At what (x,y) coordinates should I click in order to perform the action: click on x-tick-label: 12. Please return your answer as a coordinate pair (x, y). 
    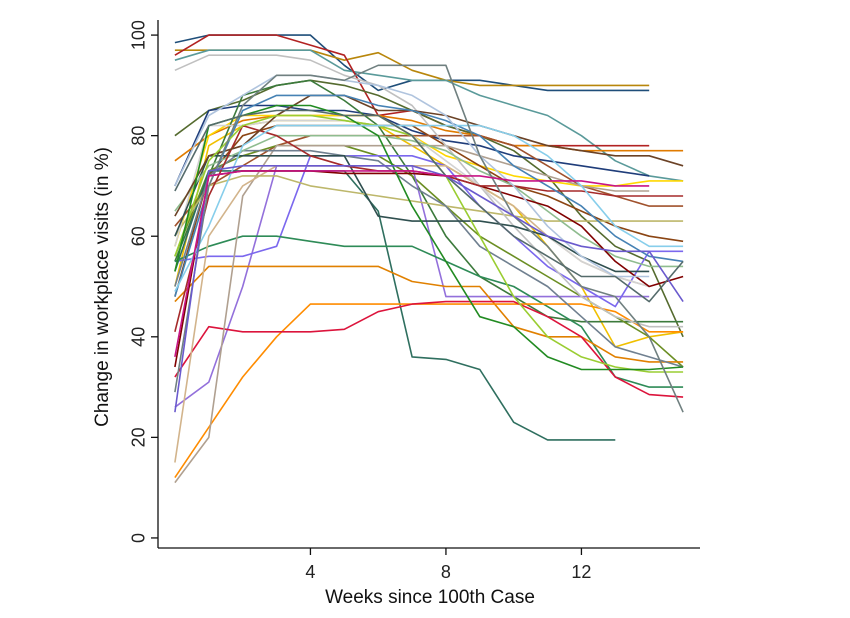
    Looking at the image, I should click on (581, 572).